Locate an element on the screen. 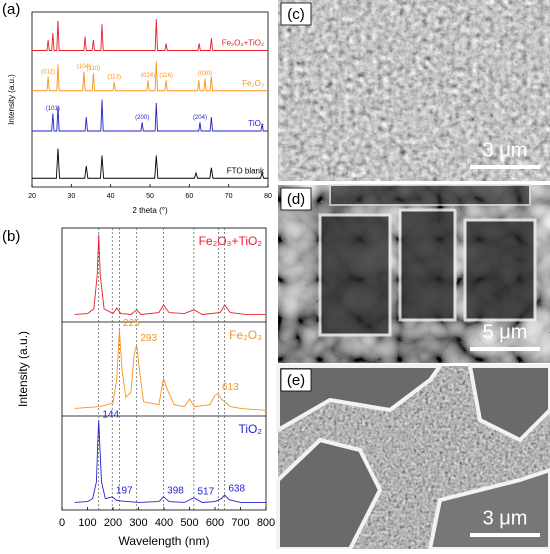 The image size is (550, 554). peak-label: (101) is located at coordinates (53, 109).